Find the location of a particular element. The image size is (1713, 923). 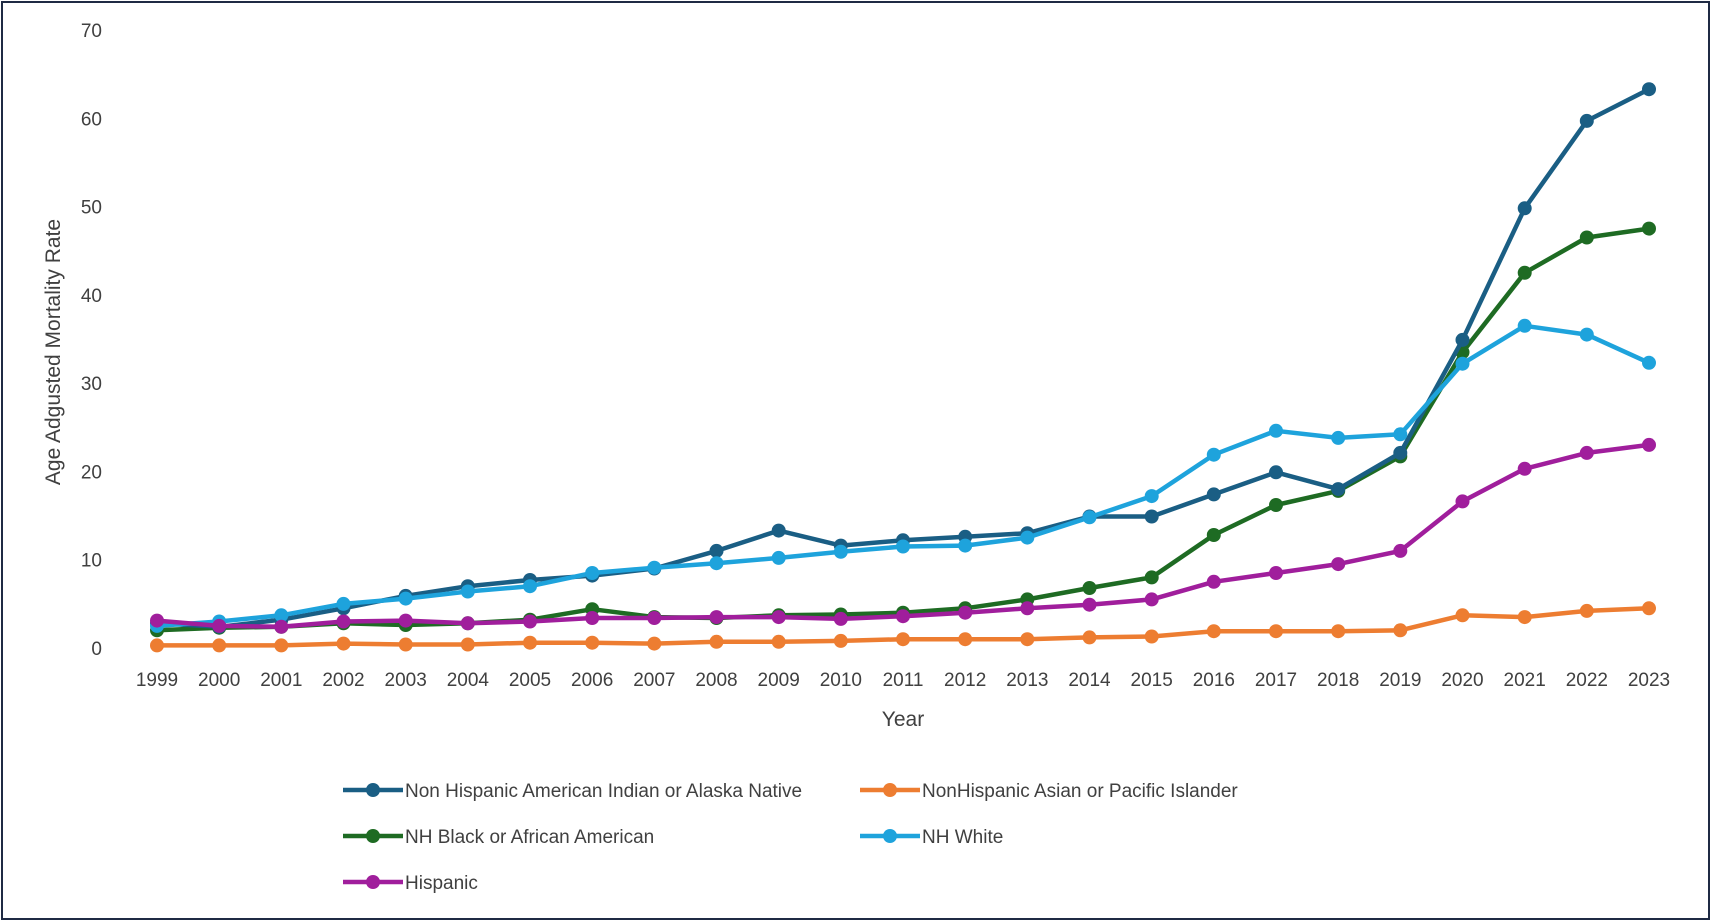

legend-label: NH Black or African American is located at coordinates (529, 837).